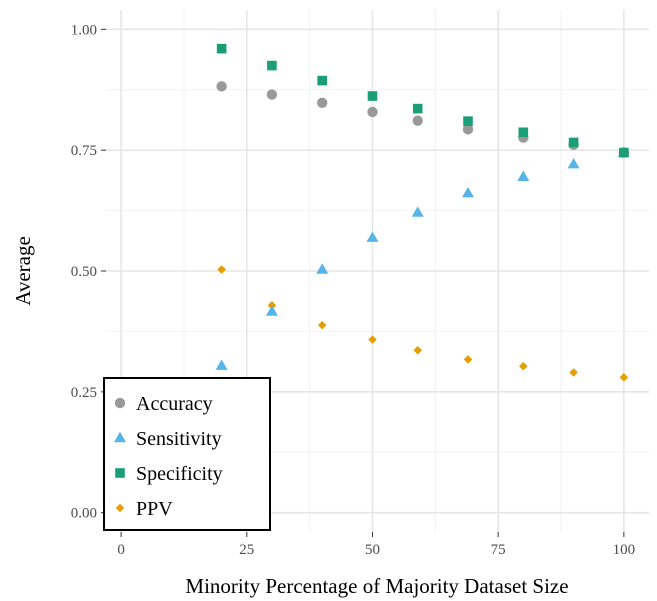 The height and width of the screenshot is (601, 657). I want to click on ppv-legend-key, so click(120, 508).